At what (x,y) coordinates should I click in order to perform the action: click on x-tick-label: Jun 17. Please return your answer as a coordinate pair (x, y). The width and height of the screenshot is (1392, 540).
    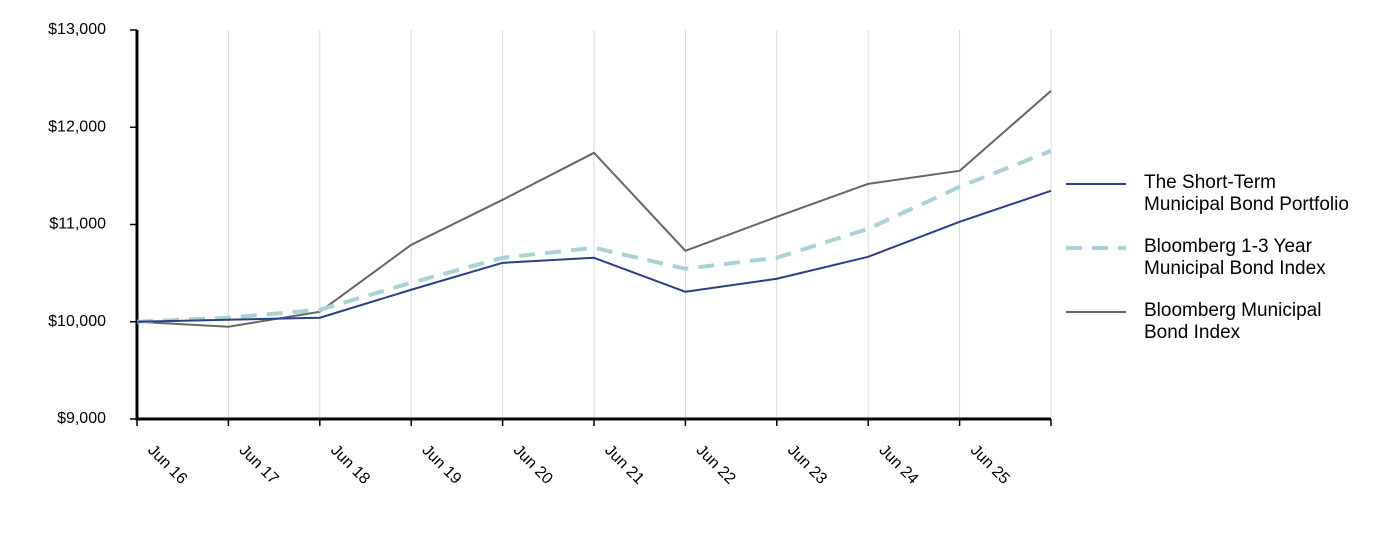
    Looking at the image, I should click on (259, 465).